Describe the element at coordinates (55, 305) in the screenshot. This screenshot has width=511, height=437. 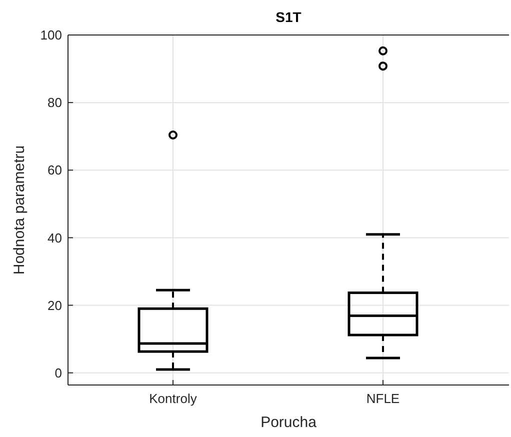
I see `y-tick-label: 20` at that location.